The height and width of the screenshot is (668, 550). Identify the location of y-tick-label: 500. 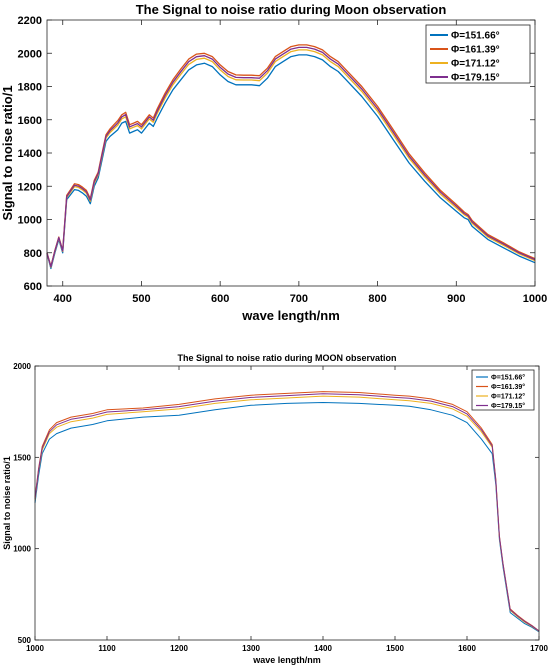
(25, 640).